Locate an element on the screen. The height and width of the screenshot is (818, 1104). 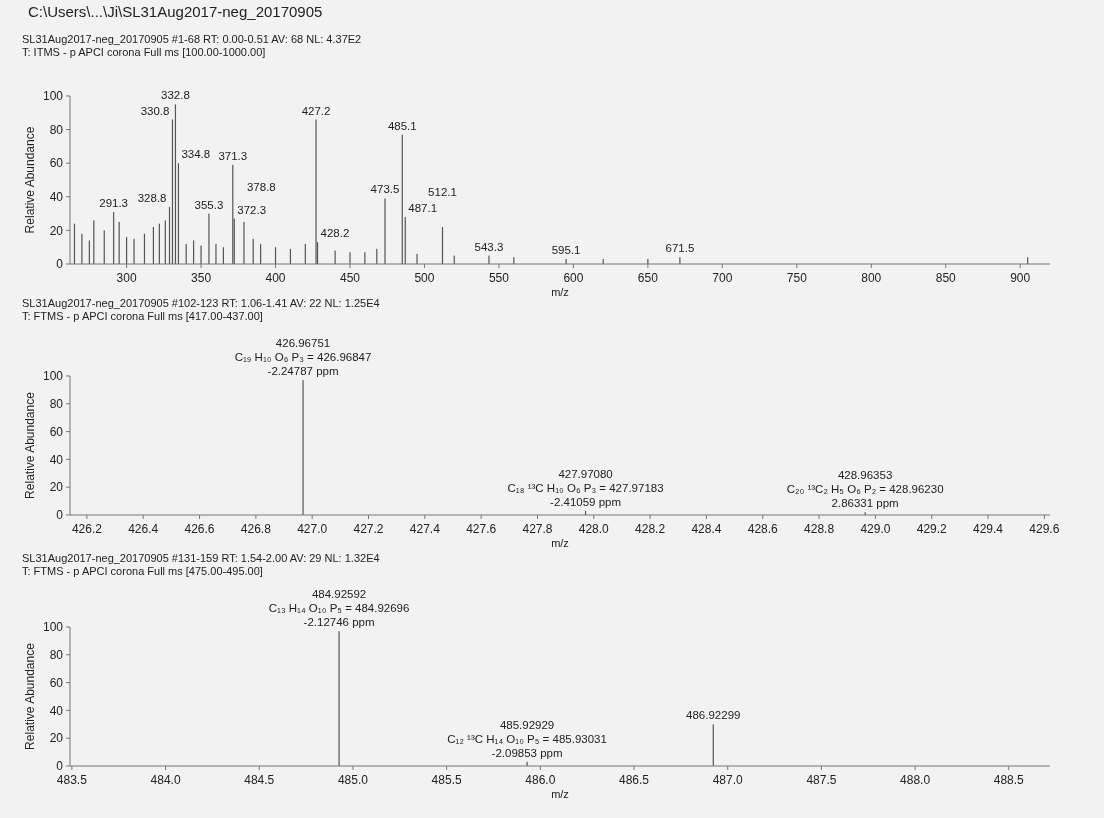
x-tick-label: 429.2 is located at coordinates (932, 529).